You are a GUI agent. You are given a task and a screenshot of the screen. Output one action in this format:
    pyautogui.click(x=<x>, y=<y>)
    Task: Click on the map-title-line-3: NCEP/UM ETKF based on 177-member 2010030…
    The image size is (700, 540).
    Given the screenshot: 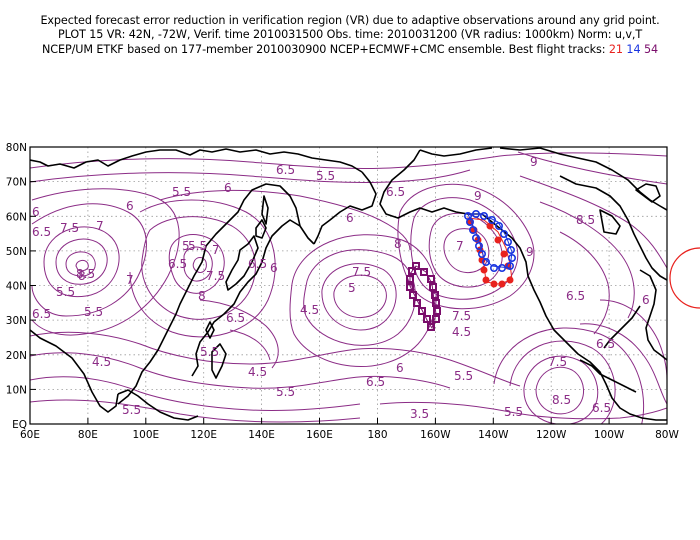 What is the action you would take?
    pyautogui.click(x=350, y=49)
    